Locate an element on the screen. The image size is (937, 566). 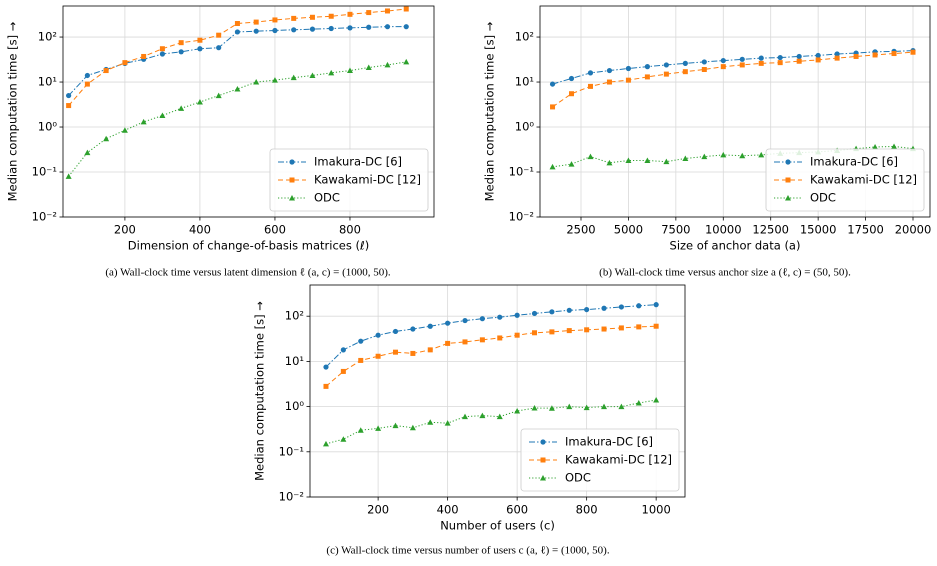
y-tick-label: 10⁻¹ is located at coordinates (291, 451).